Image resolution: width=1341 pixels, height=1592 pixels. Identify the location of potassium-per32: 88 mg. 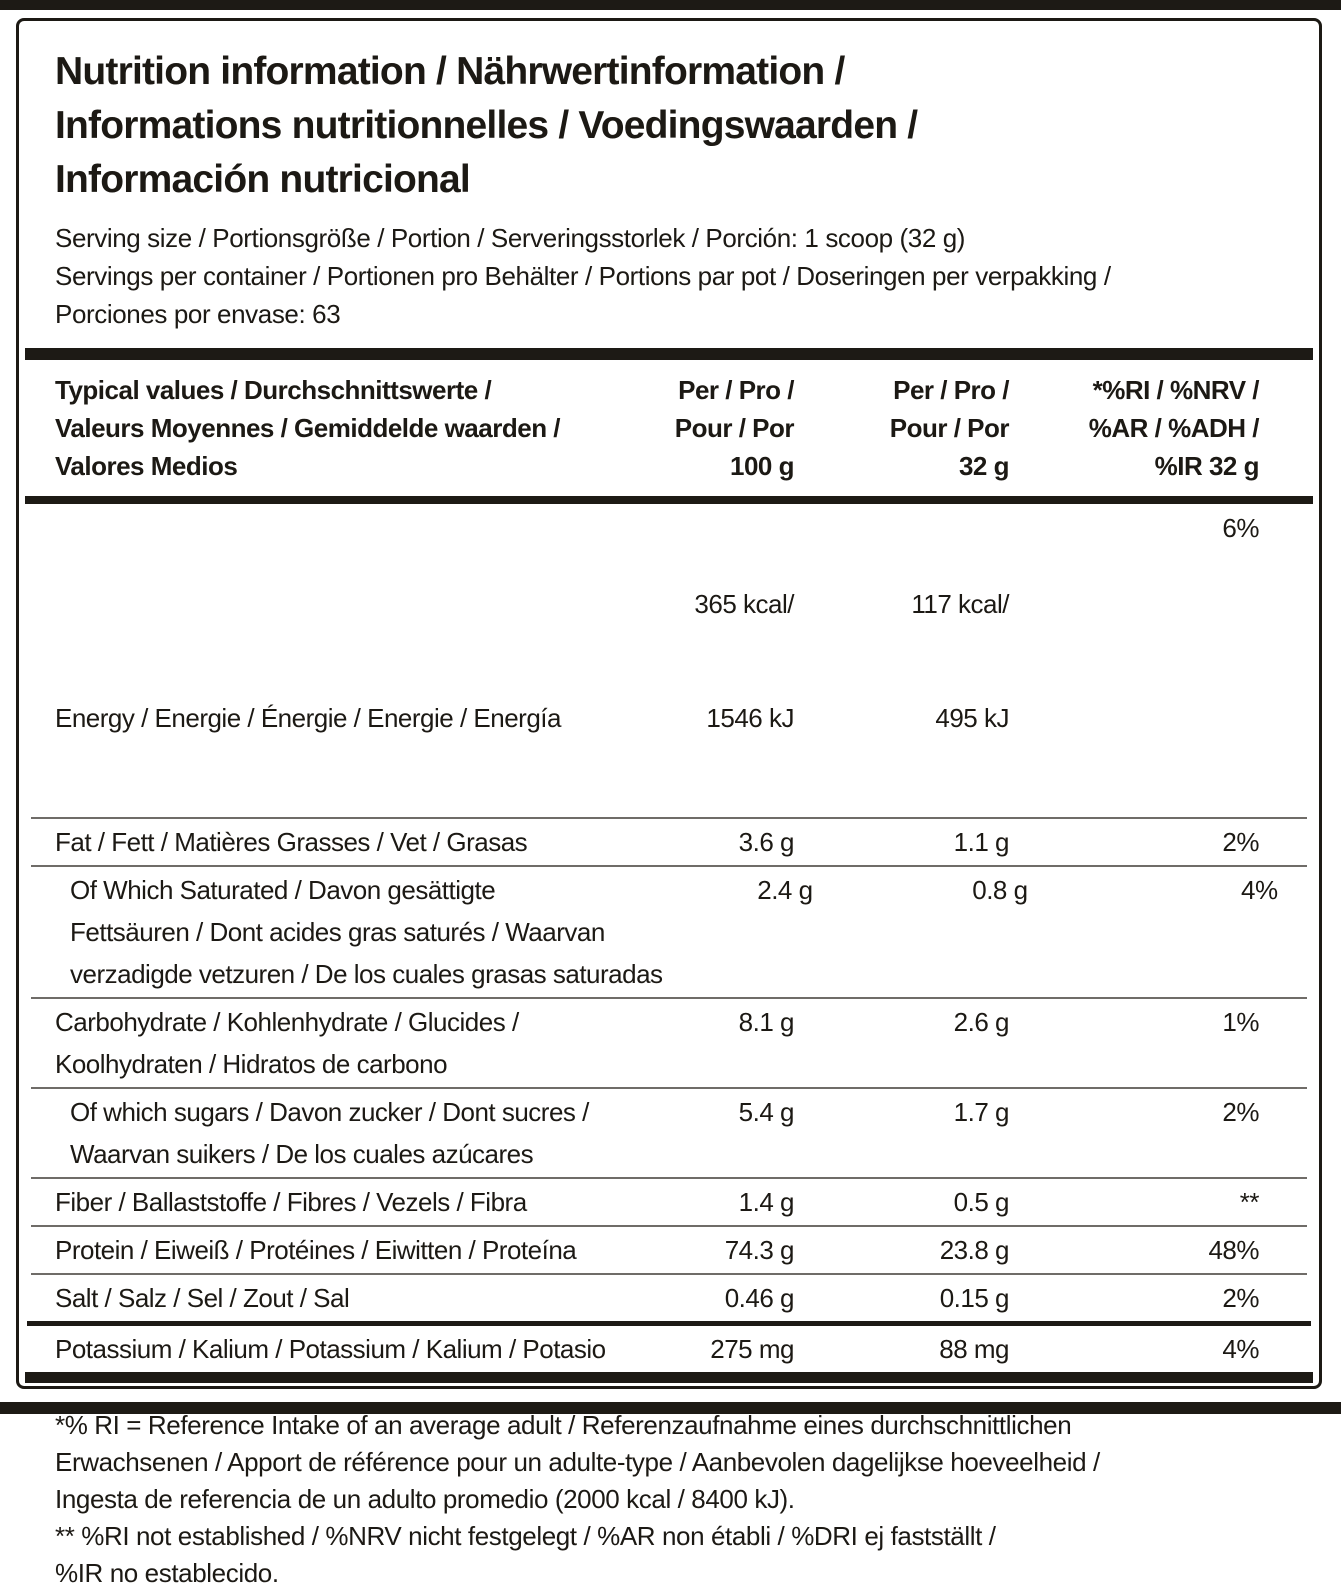
(974, 1349).